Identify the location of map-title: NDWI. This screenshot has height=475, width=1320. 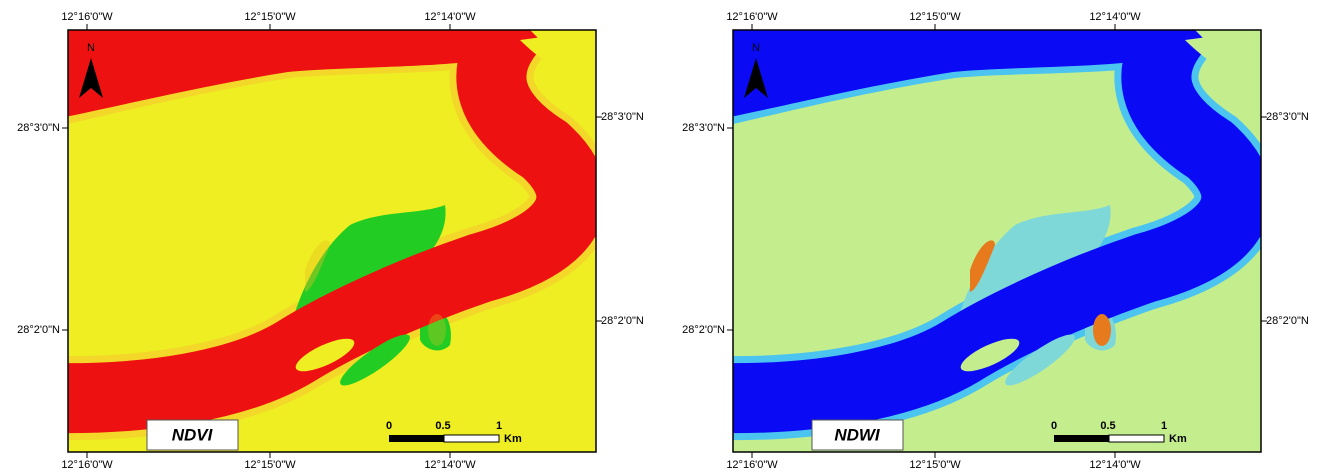
(857, 434).